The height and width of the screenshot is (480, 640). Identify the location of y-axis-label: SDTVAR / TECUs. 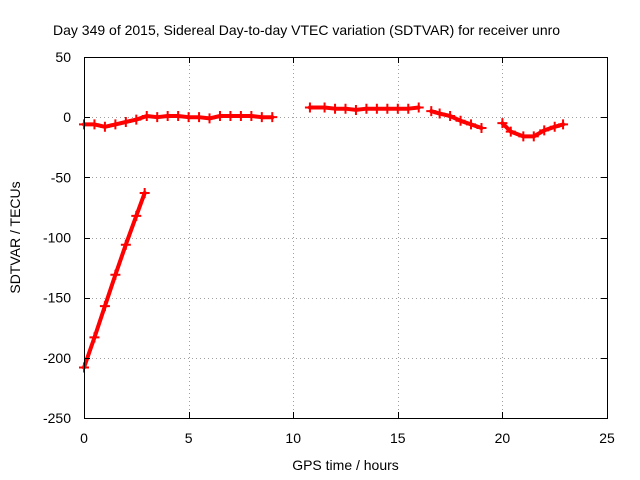
(15, 237).